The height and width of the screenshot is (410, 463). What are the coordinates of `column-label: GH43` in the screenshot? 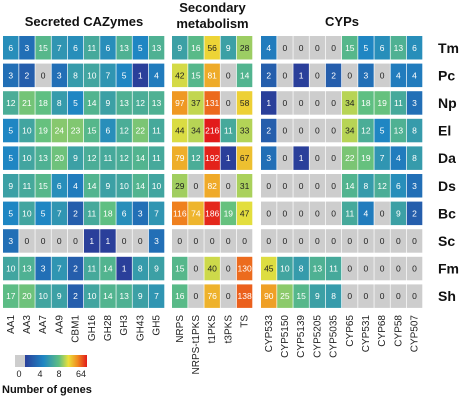 It's located at (140, 328).